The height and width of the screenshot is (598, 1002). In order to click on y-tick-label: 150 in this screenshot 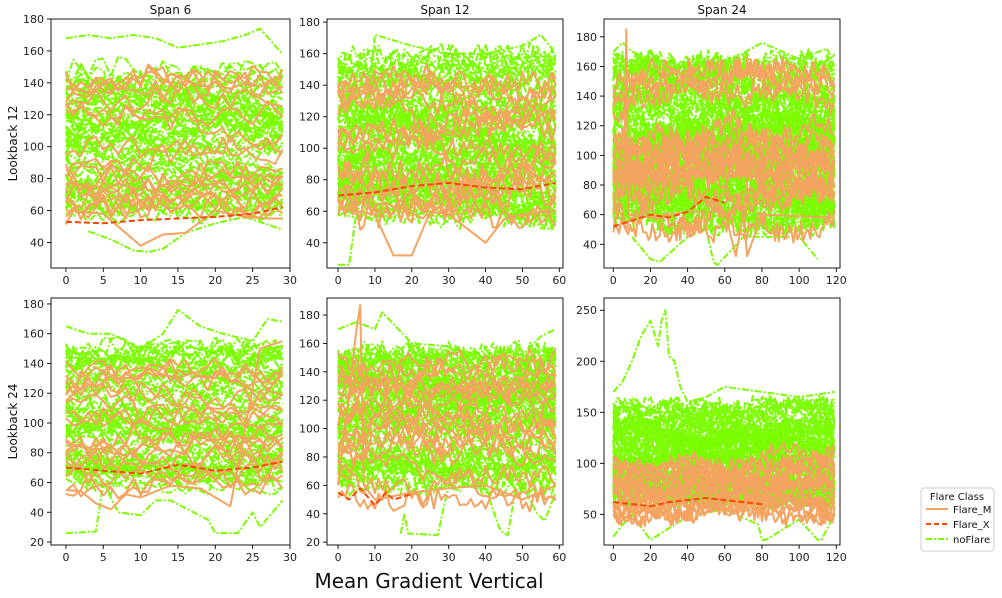, I will do `click(586, 412)`.